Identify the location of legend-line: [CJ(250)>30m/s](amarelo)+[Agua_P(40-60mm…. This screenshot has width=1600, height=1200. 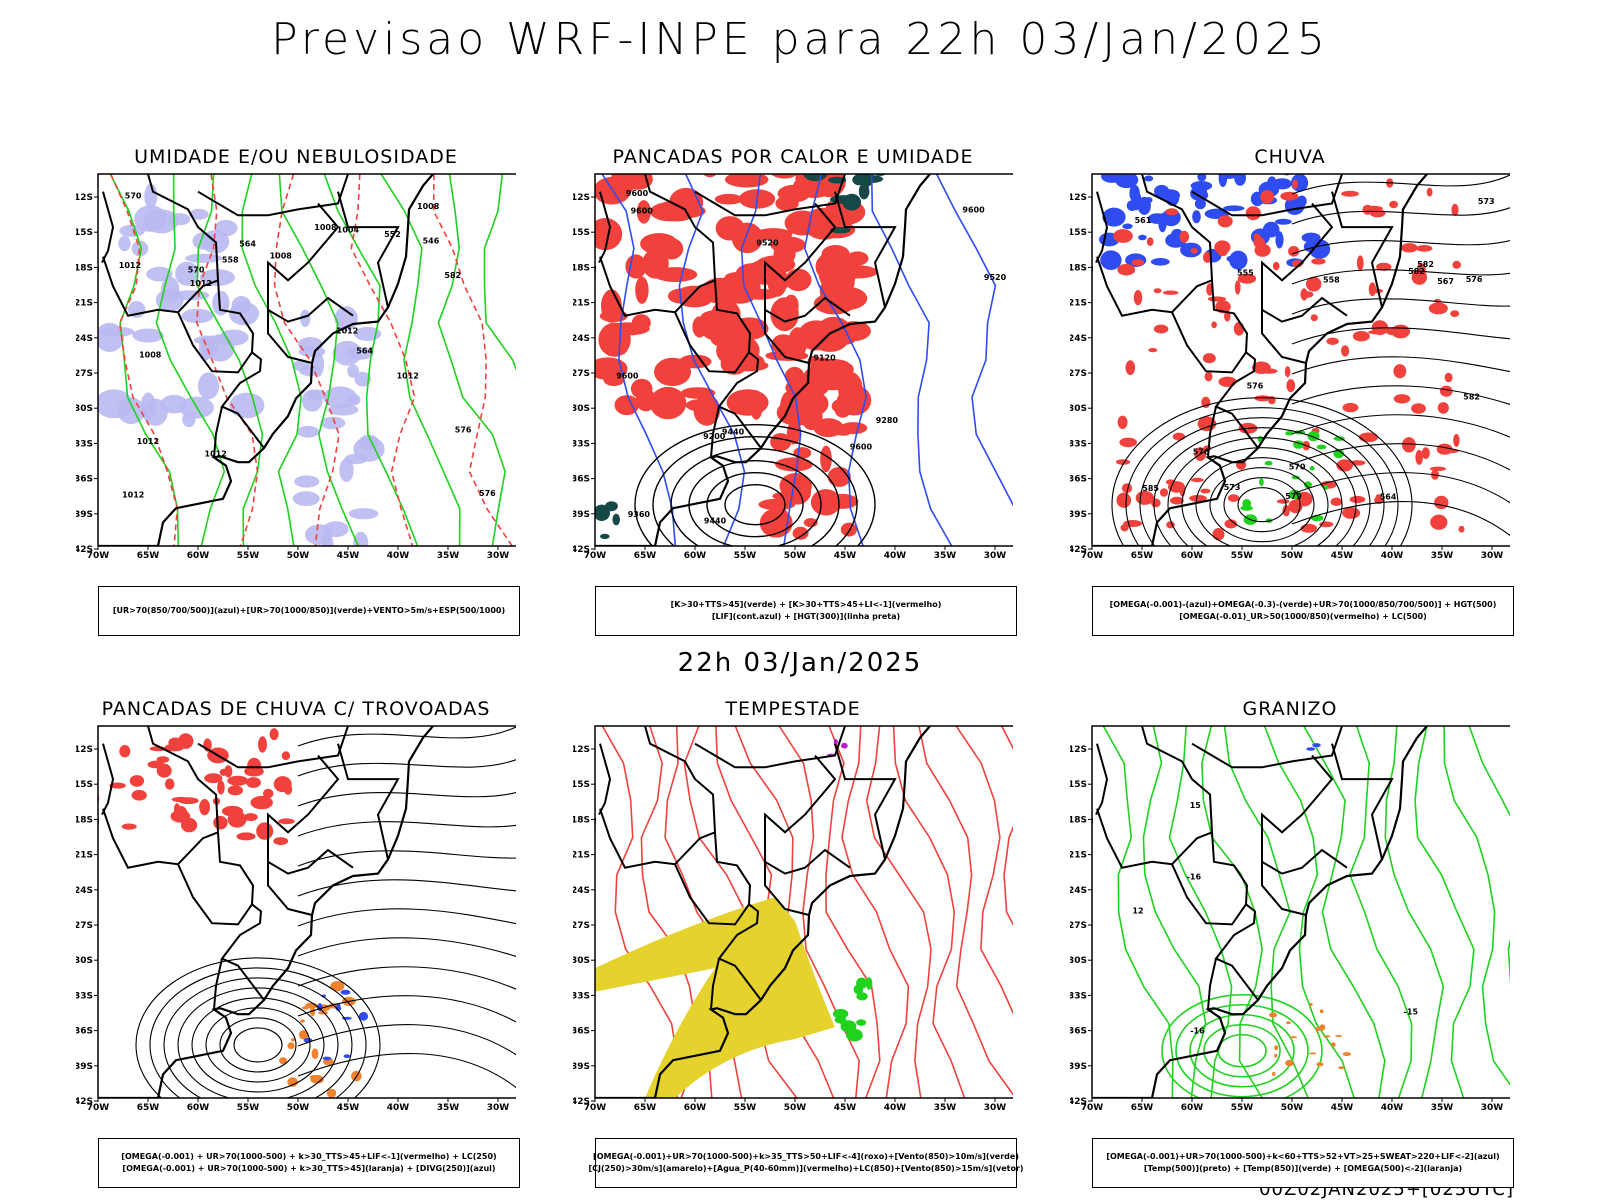
(806, 1168).